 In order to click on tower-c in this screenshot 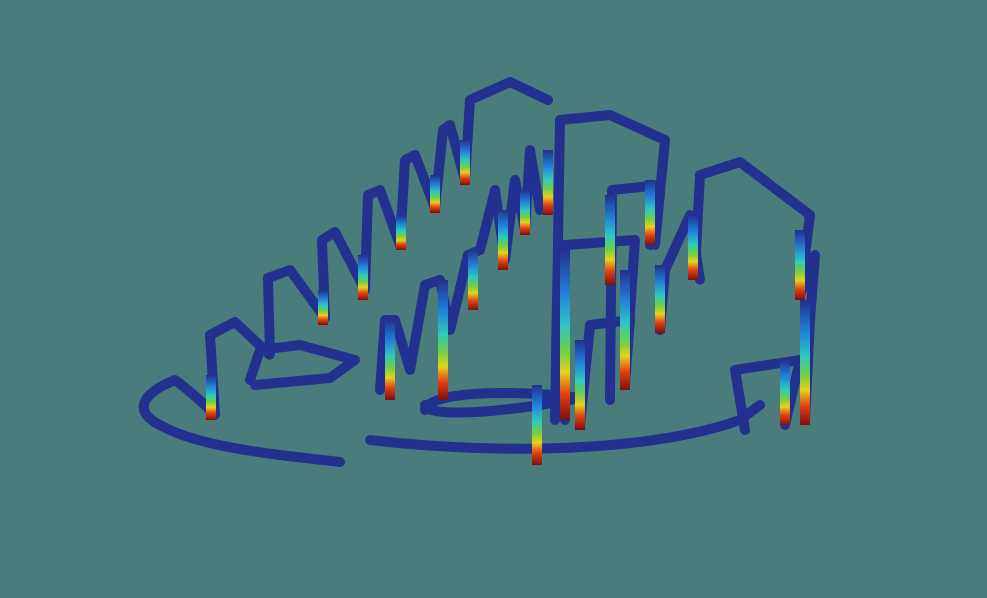, I will do `click(752, 228)`.